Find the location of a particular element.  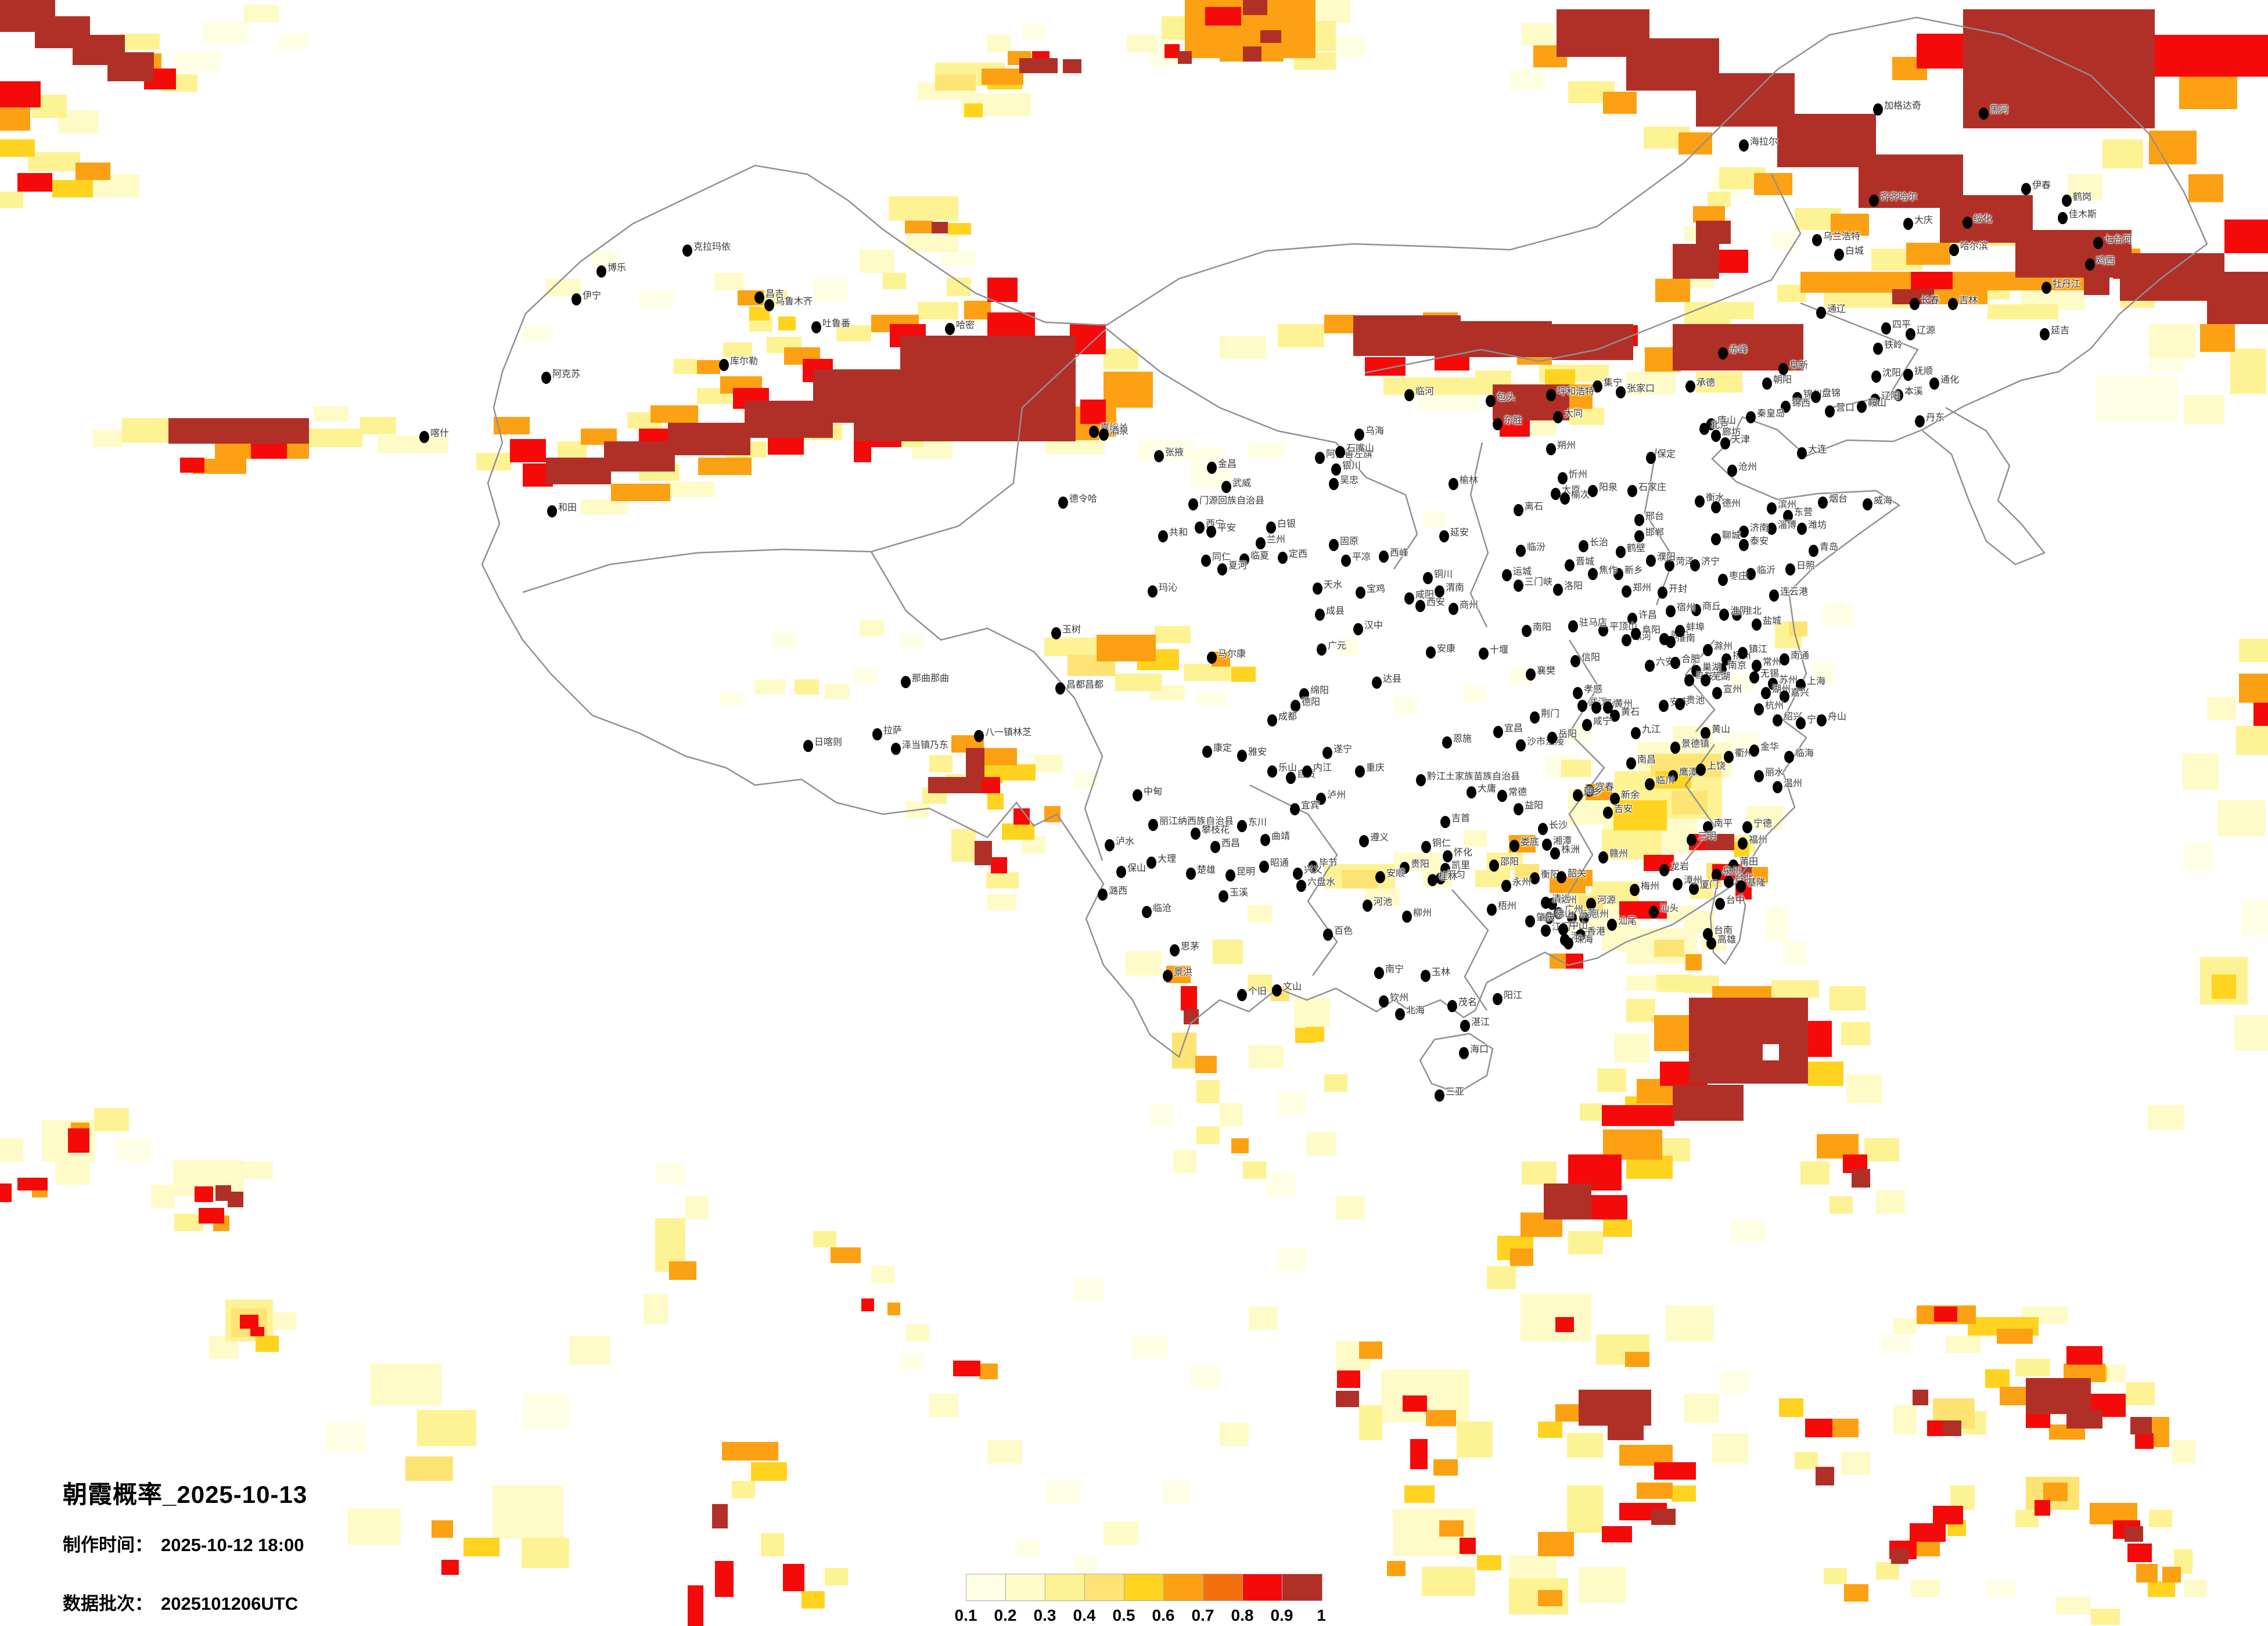

city-label: 拉萨 is located at coordinates (893, 731).